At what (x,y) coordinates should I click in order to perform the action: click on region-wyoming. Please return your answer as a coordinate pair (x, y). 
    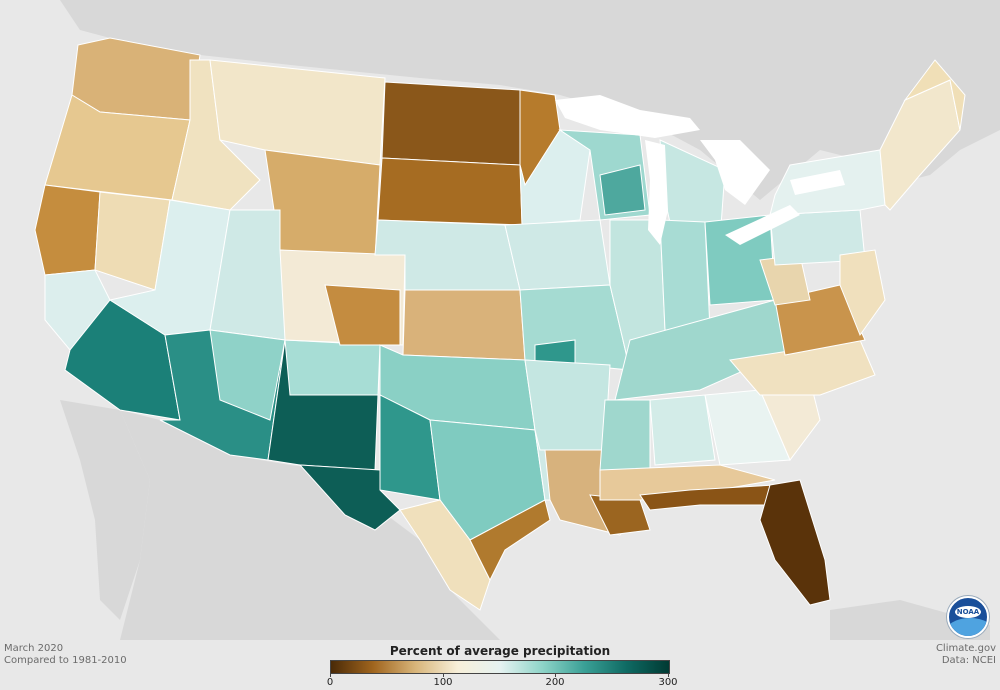
    Looking at the image, I should click on (322, 205).